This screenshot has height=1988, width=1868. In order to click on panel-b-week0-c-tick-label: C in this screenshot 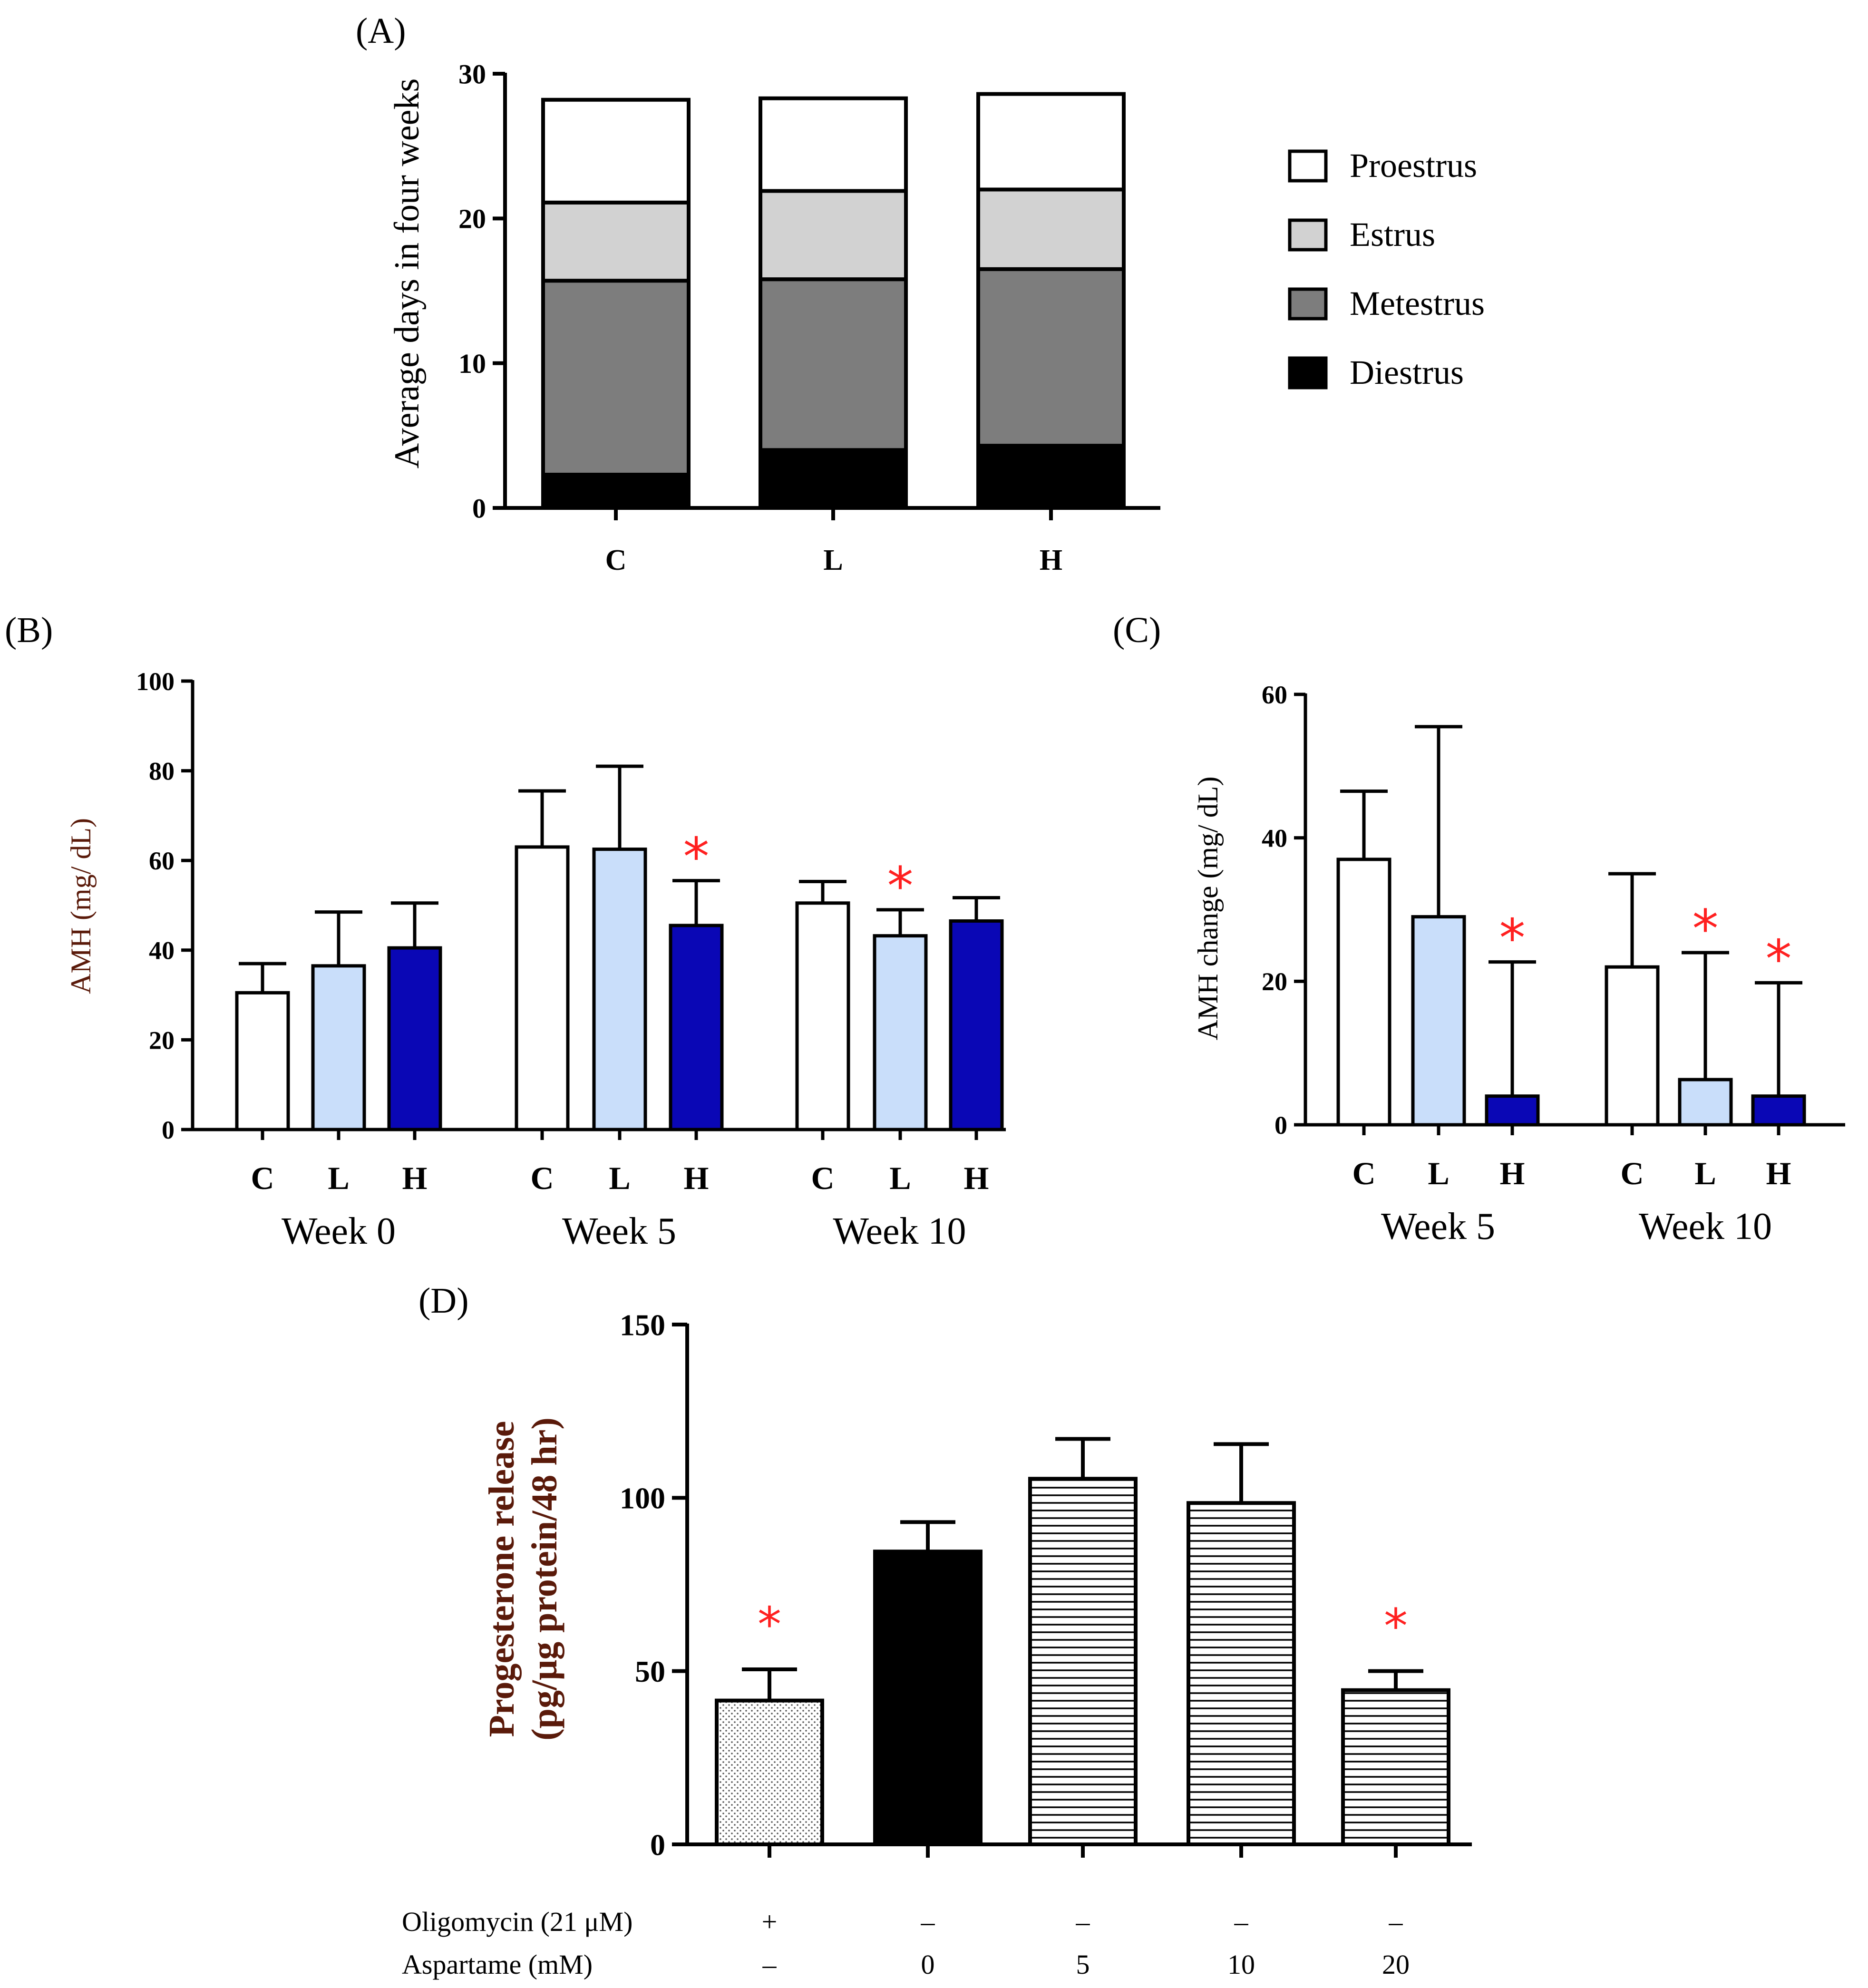, I will do `click(262, 1178)`.